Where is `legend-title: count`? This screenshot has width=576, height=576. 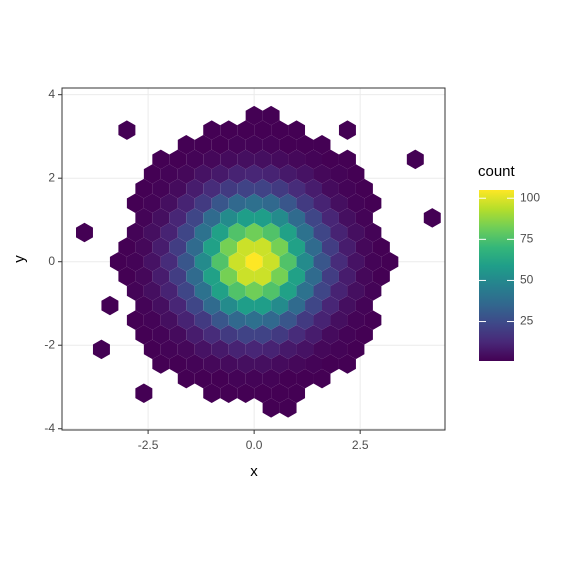 legend-title: count is located at coordinates (497, 171).